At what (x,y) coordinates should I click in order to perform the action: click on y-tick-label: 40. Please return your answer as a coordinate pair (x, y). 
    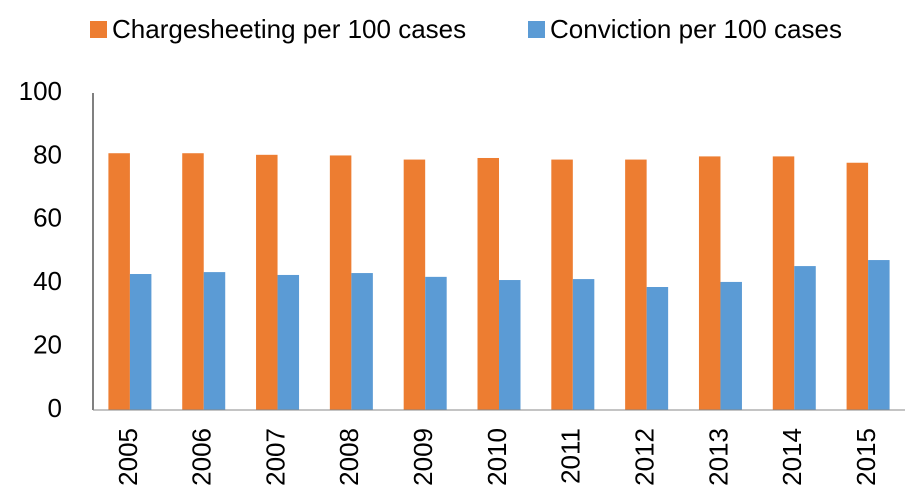
    Looking at the image, I should click on (47, 281).